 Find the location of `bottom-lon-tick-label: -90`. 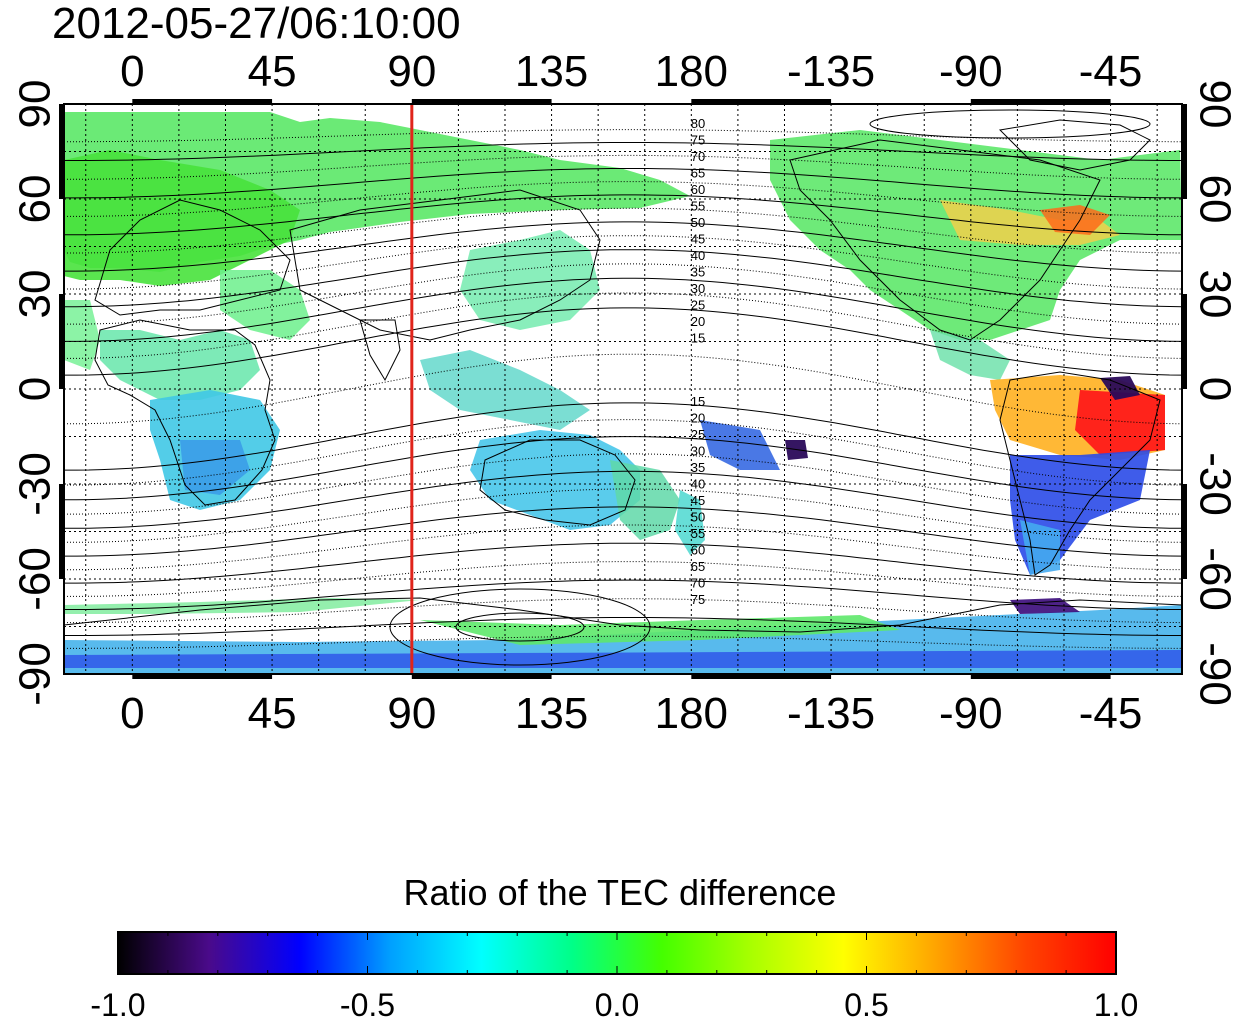

bottom-lon-tick-label: -90 is located at coordinates (971, 713).